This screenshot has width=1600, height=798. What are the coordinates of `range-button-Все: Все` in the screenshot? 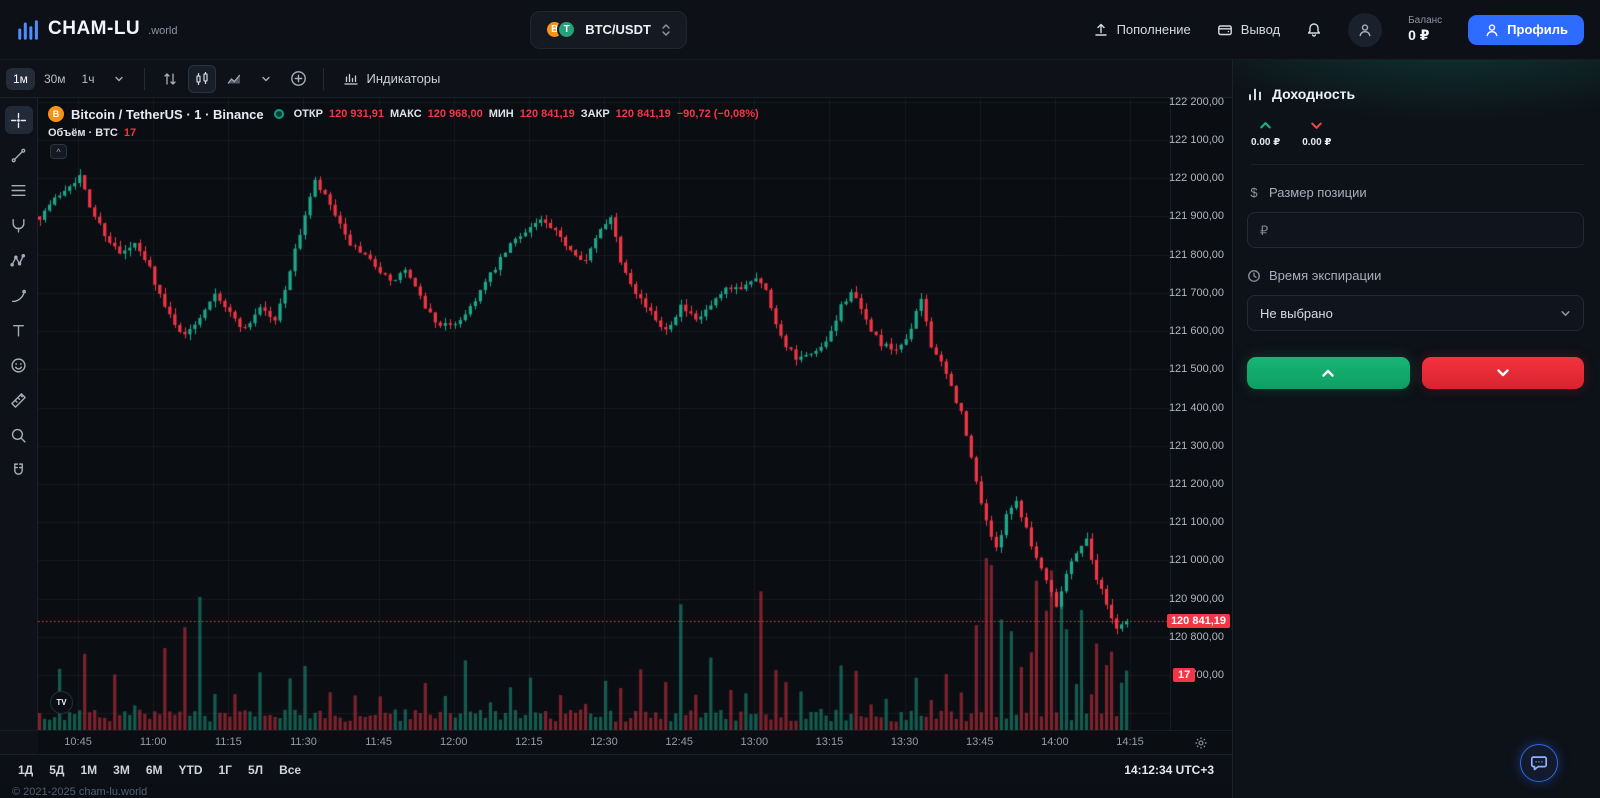 It's located at (290, 770).